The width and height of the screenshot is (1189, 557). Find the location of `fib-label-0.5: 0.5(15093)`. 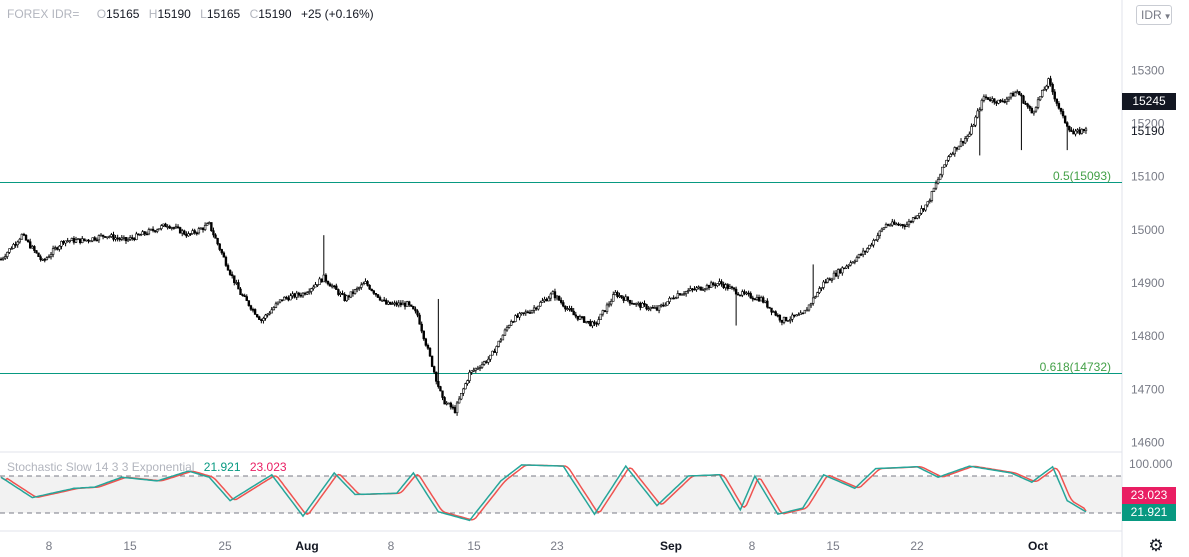

fib-label-0.5: 0.5(15093) is located at coordinates (1082, 176).